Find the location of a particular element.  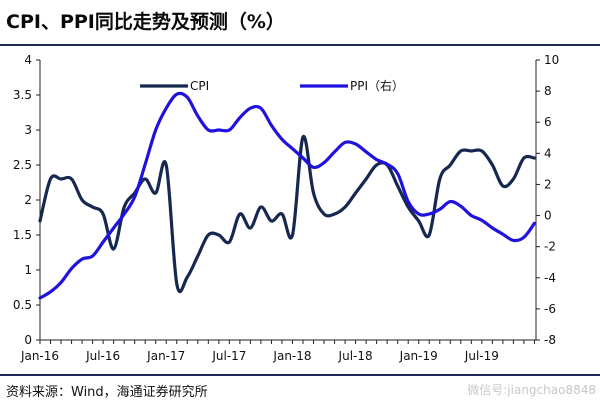

left-tick-label: 3 is located at coordinates (28, 130).